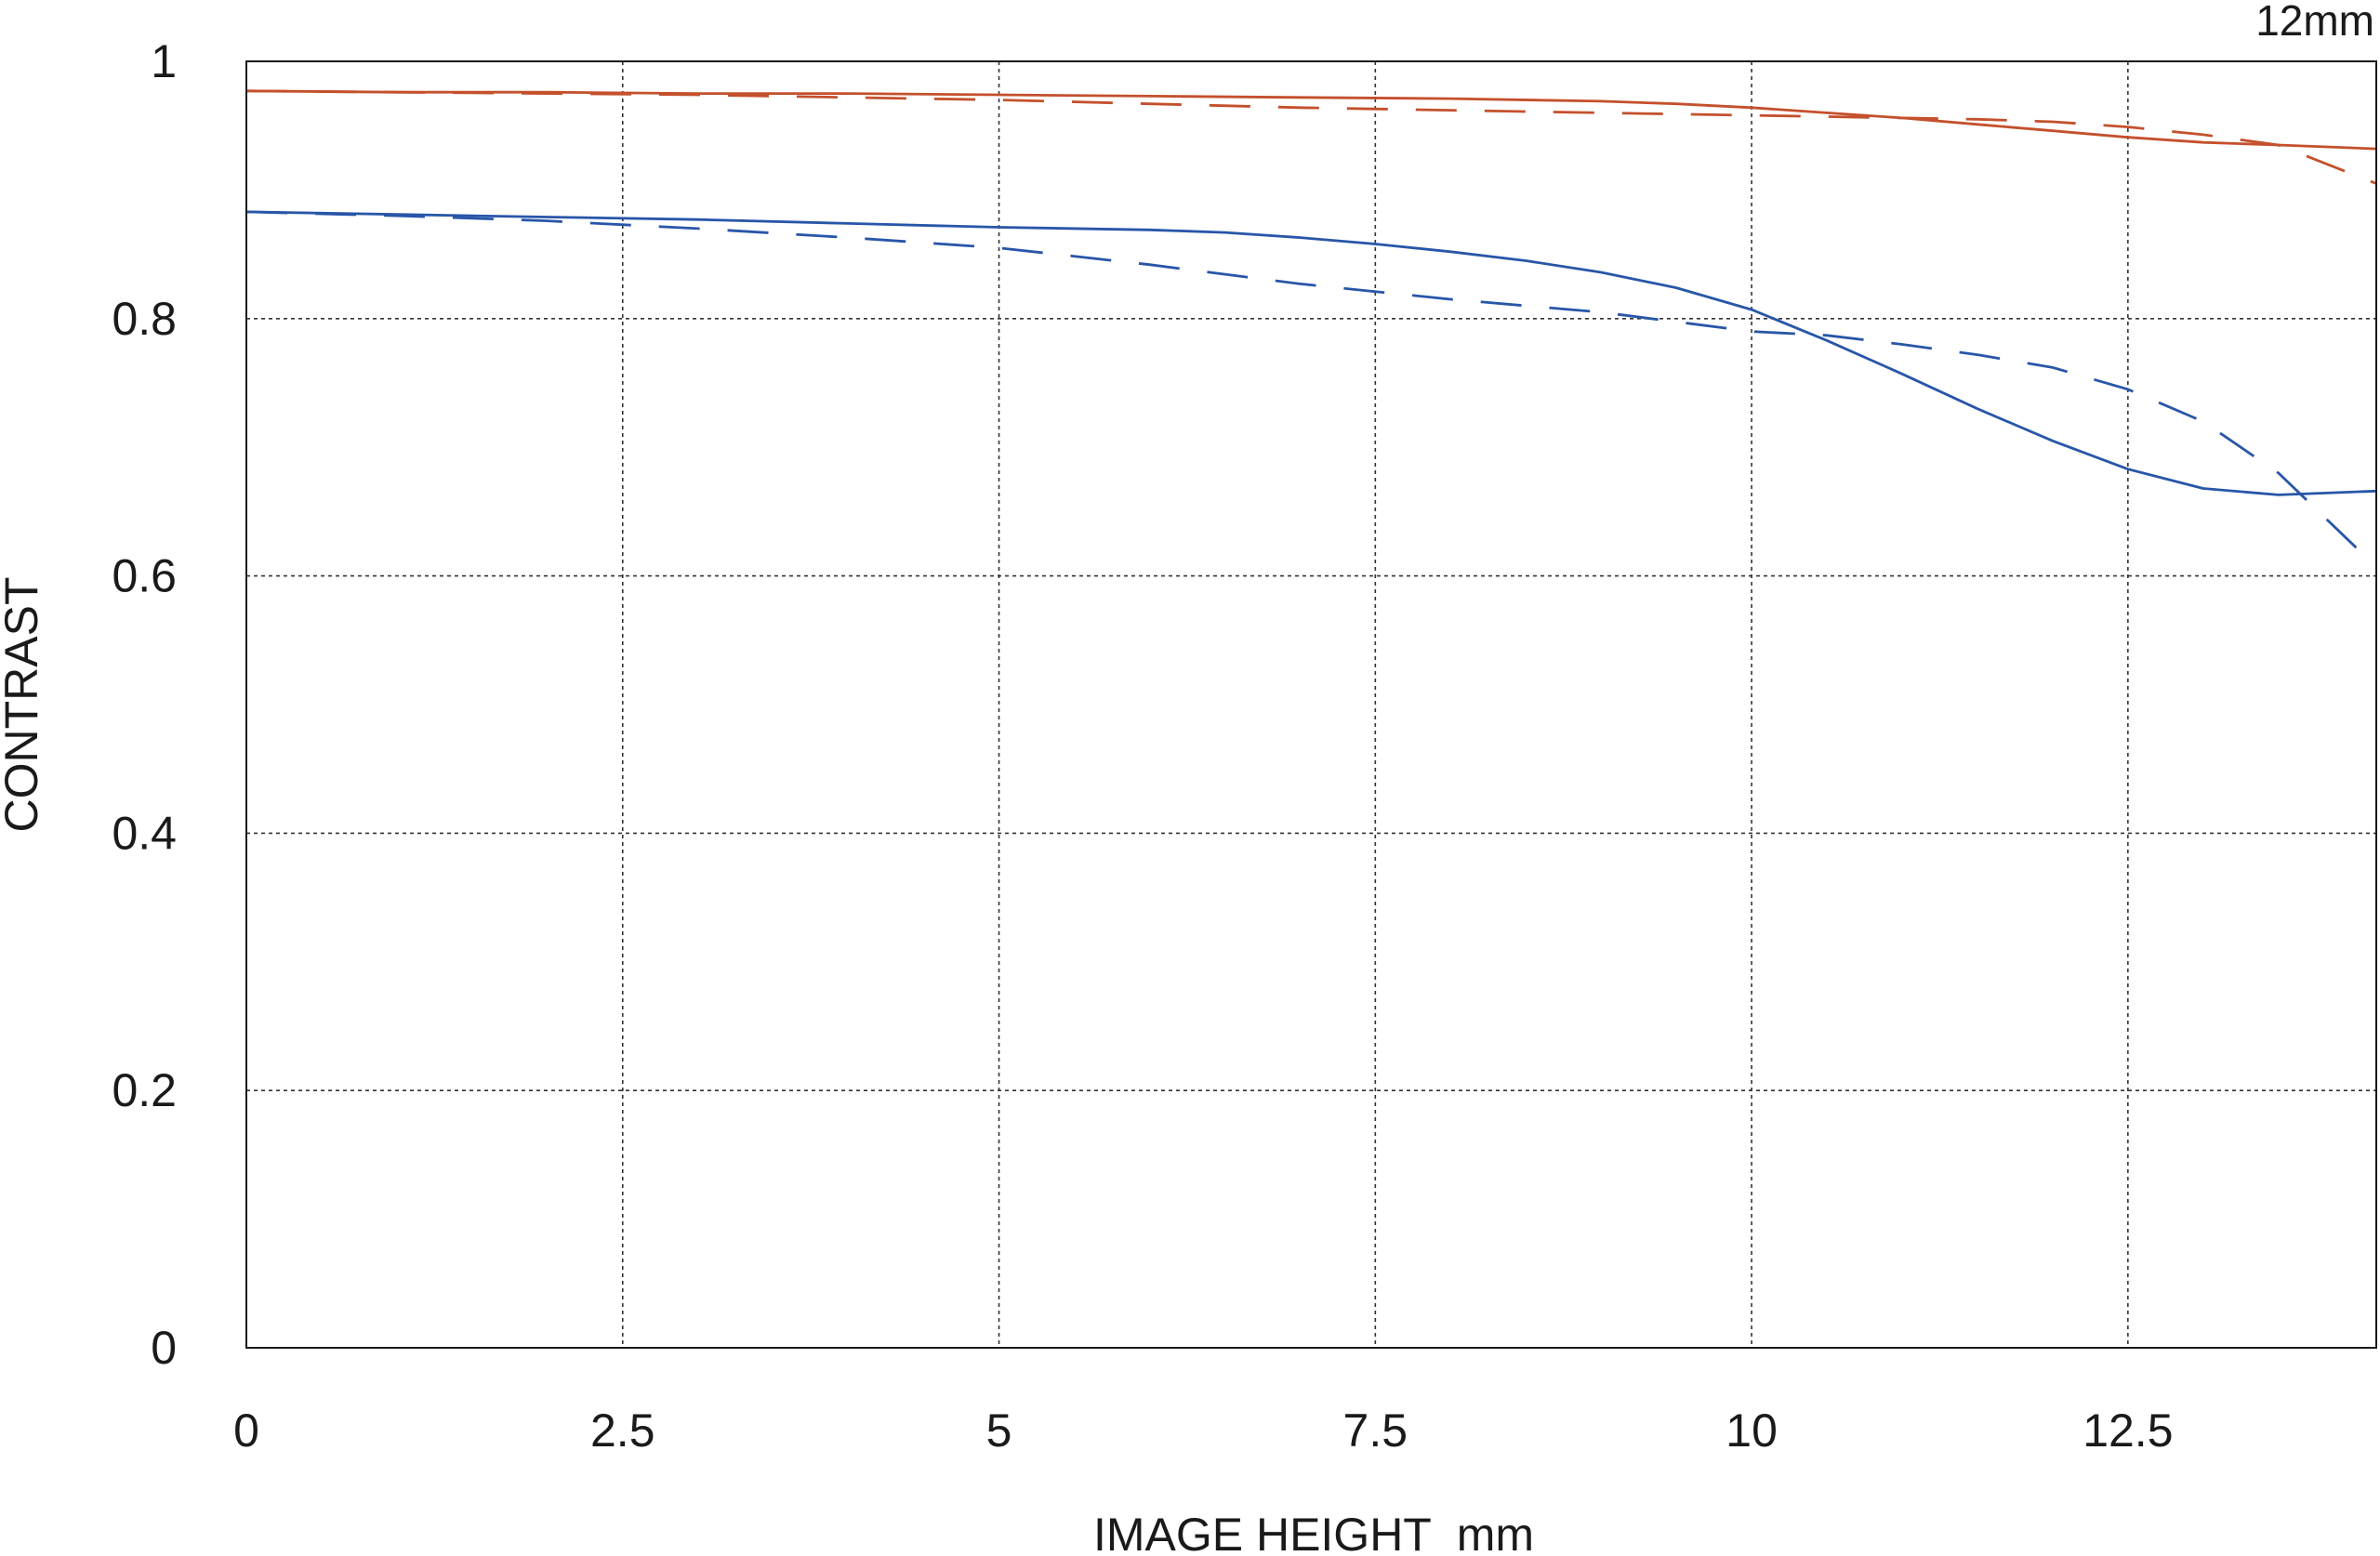  I want to click on x-tick-labels: 0 2.5 5 7.5 10 12.5, so click(1203, 1430).